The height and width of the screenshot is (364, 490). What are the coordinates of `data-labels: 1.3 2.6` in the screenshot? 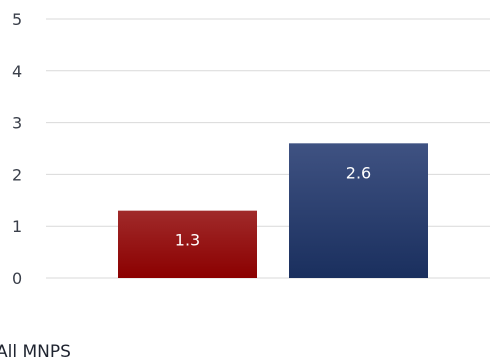 It's located at (273, 206).